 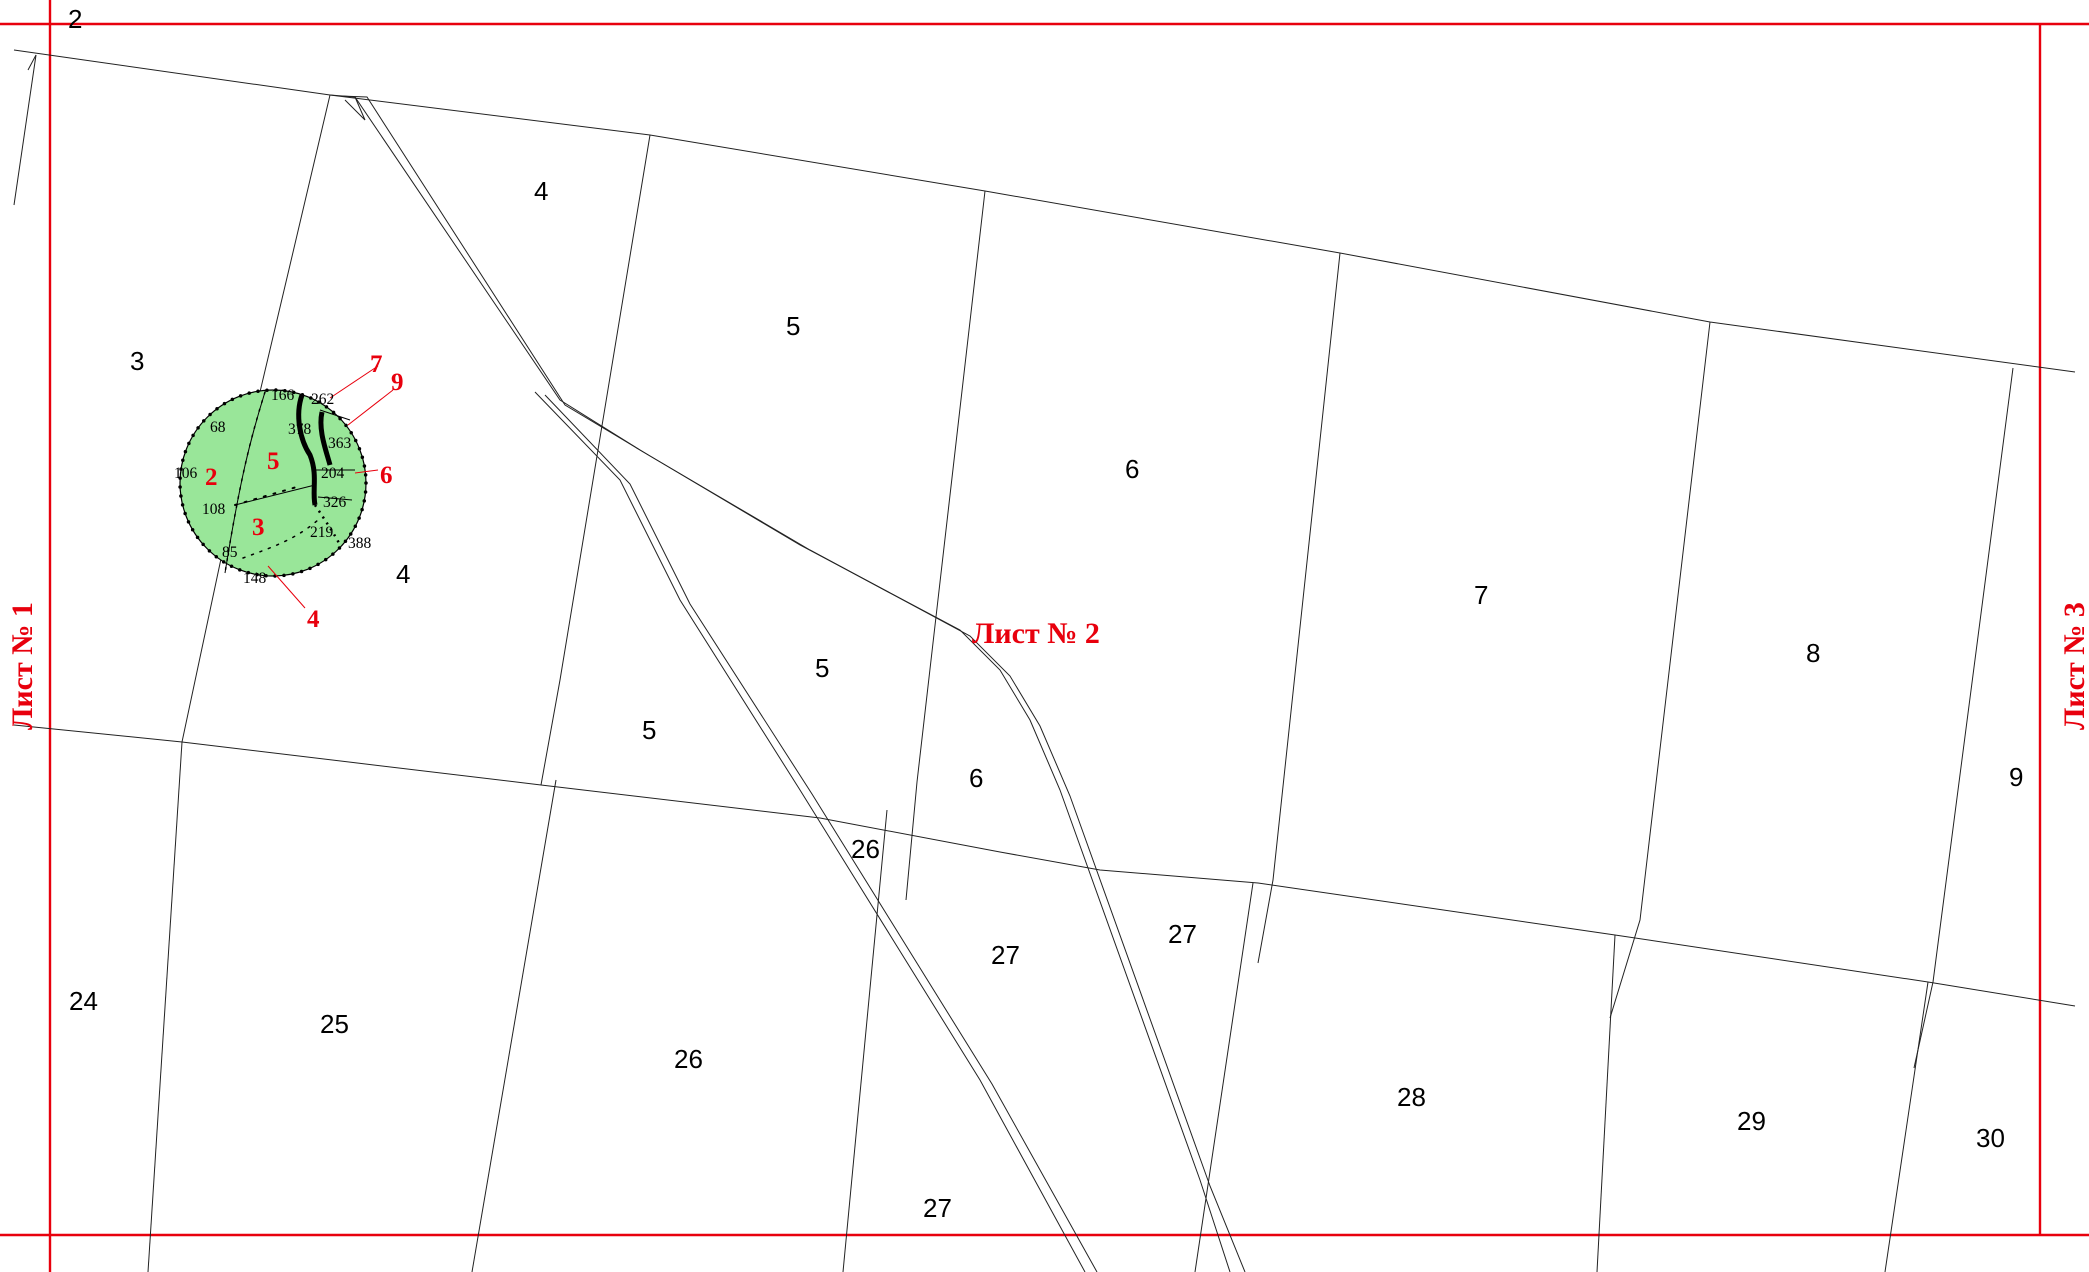 I want to click on point-label: 166, so click(x=283, y=395).